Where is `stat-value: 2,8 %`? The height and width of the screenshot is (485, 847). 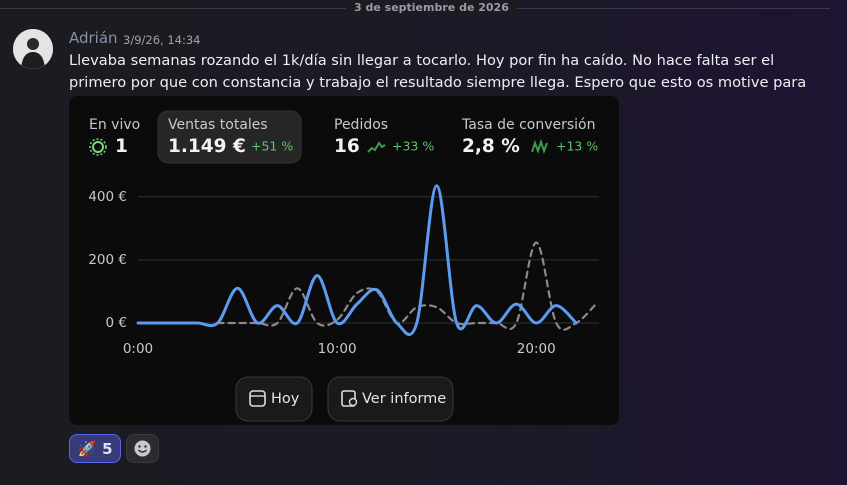 stat-value: 2,8 % is located at coordinates (491, 146).